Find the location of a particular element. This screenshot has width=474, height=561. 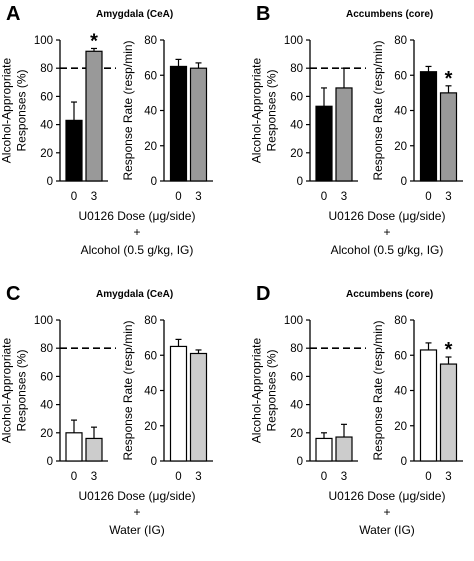

panel-letter: C is located at coordinates (13, 294).